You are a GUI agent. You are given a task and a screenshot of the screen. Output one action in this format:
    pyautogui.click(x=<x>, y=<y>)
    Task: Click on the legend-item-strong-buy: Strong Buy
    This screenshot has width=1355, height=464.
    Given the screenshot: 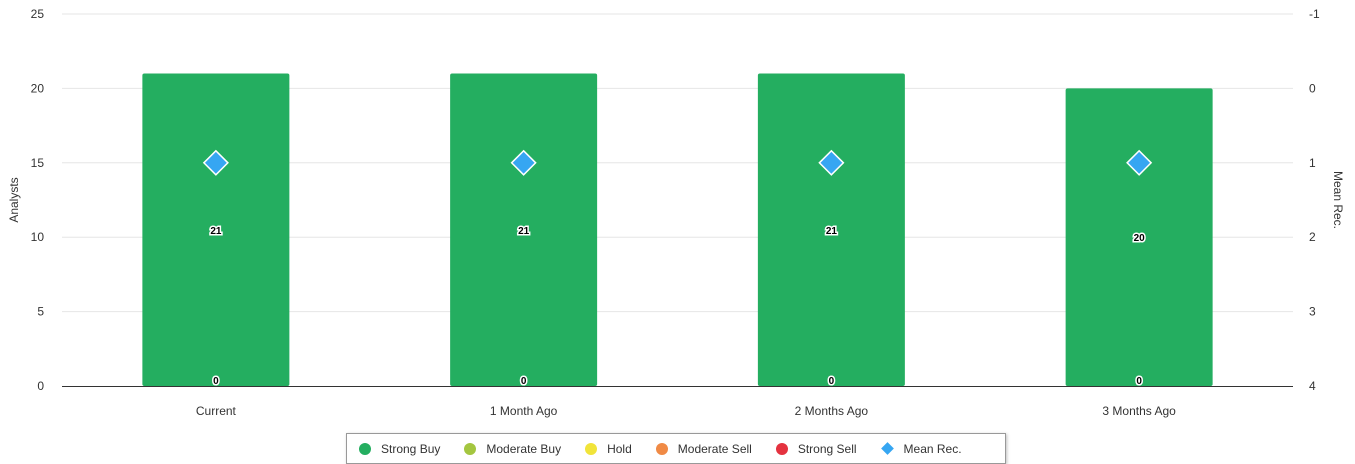 What is the action you would take?
    pyautogui.click(x=399, y=449)
    